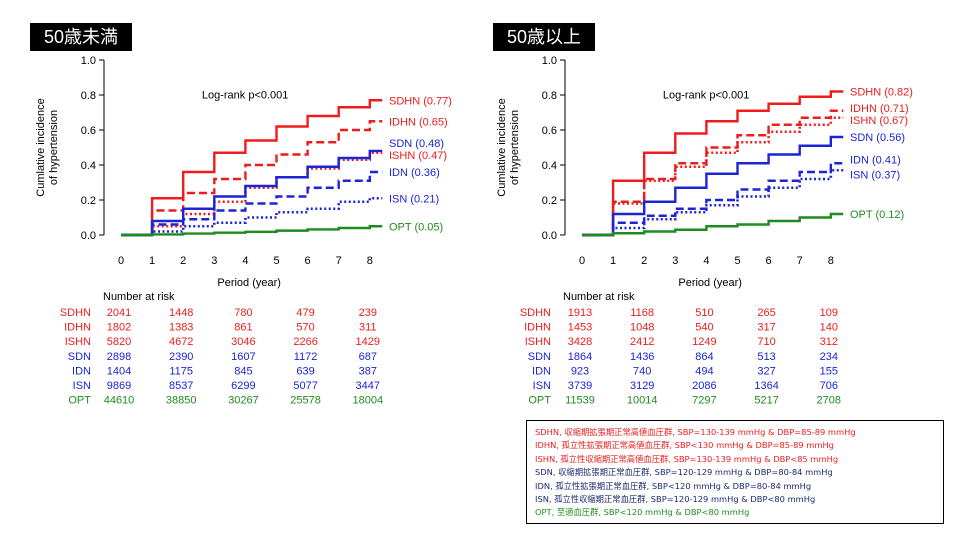 This screenshot has width=960, height=540. Describe the element at coordinates (368, 313) in the screenshot. I see `risk-cell: 239` at that location.